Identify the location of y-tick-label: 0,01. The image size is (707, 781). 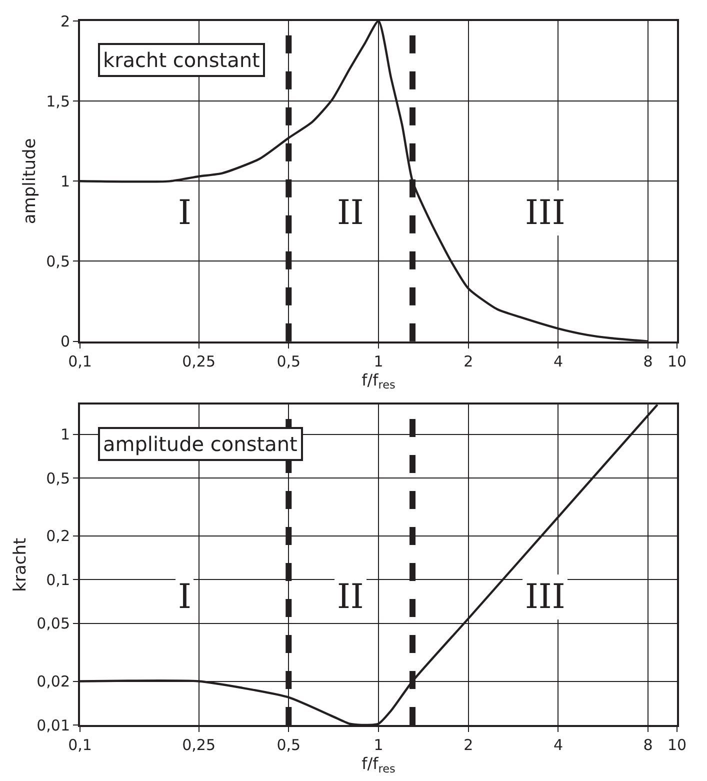
(53, 725).